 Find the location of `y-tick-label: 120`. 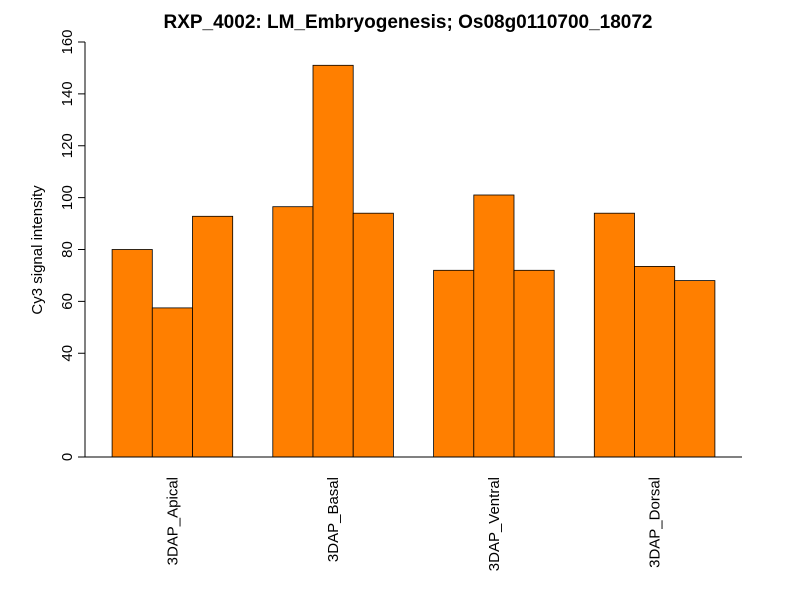

y-tick-label: 120 is located at coordinates (67, 145).